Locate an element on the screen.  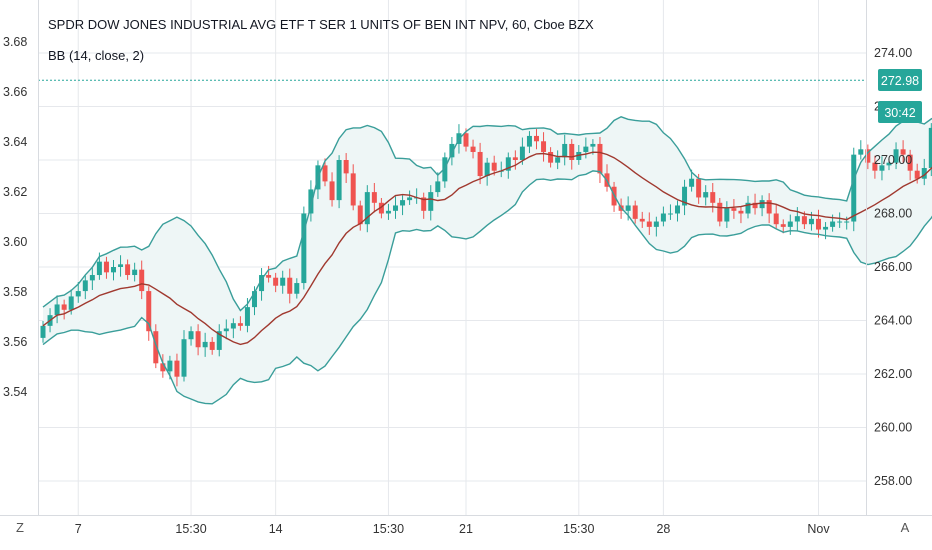
left-axis-tick-label: 3.60 is located at coordinates (15, 242).